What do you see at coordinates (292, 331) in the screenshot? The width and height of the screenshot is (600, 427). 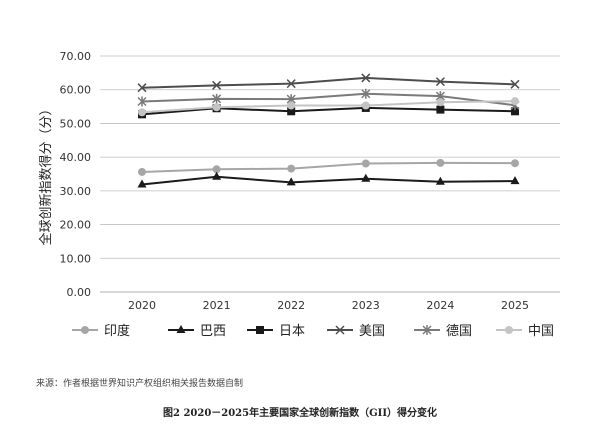 I see `legend-label: 日本` at bounding box center [292, 331].